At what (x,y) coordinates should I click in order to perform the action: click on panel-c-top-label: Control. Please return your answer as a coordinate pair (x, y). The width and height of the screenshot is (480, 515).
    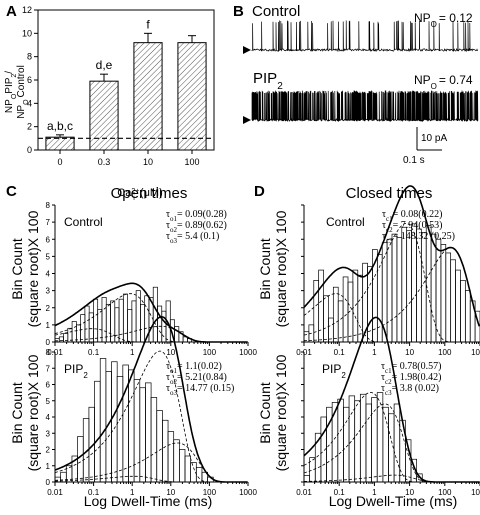
    Looking at the image, I should click on (83, 222).